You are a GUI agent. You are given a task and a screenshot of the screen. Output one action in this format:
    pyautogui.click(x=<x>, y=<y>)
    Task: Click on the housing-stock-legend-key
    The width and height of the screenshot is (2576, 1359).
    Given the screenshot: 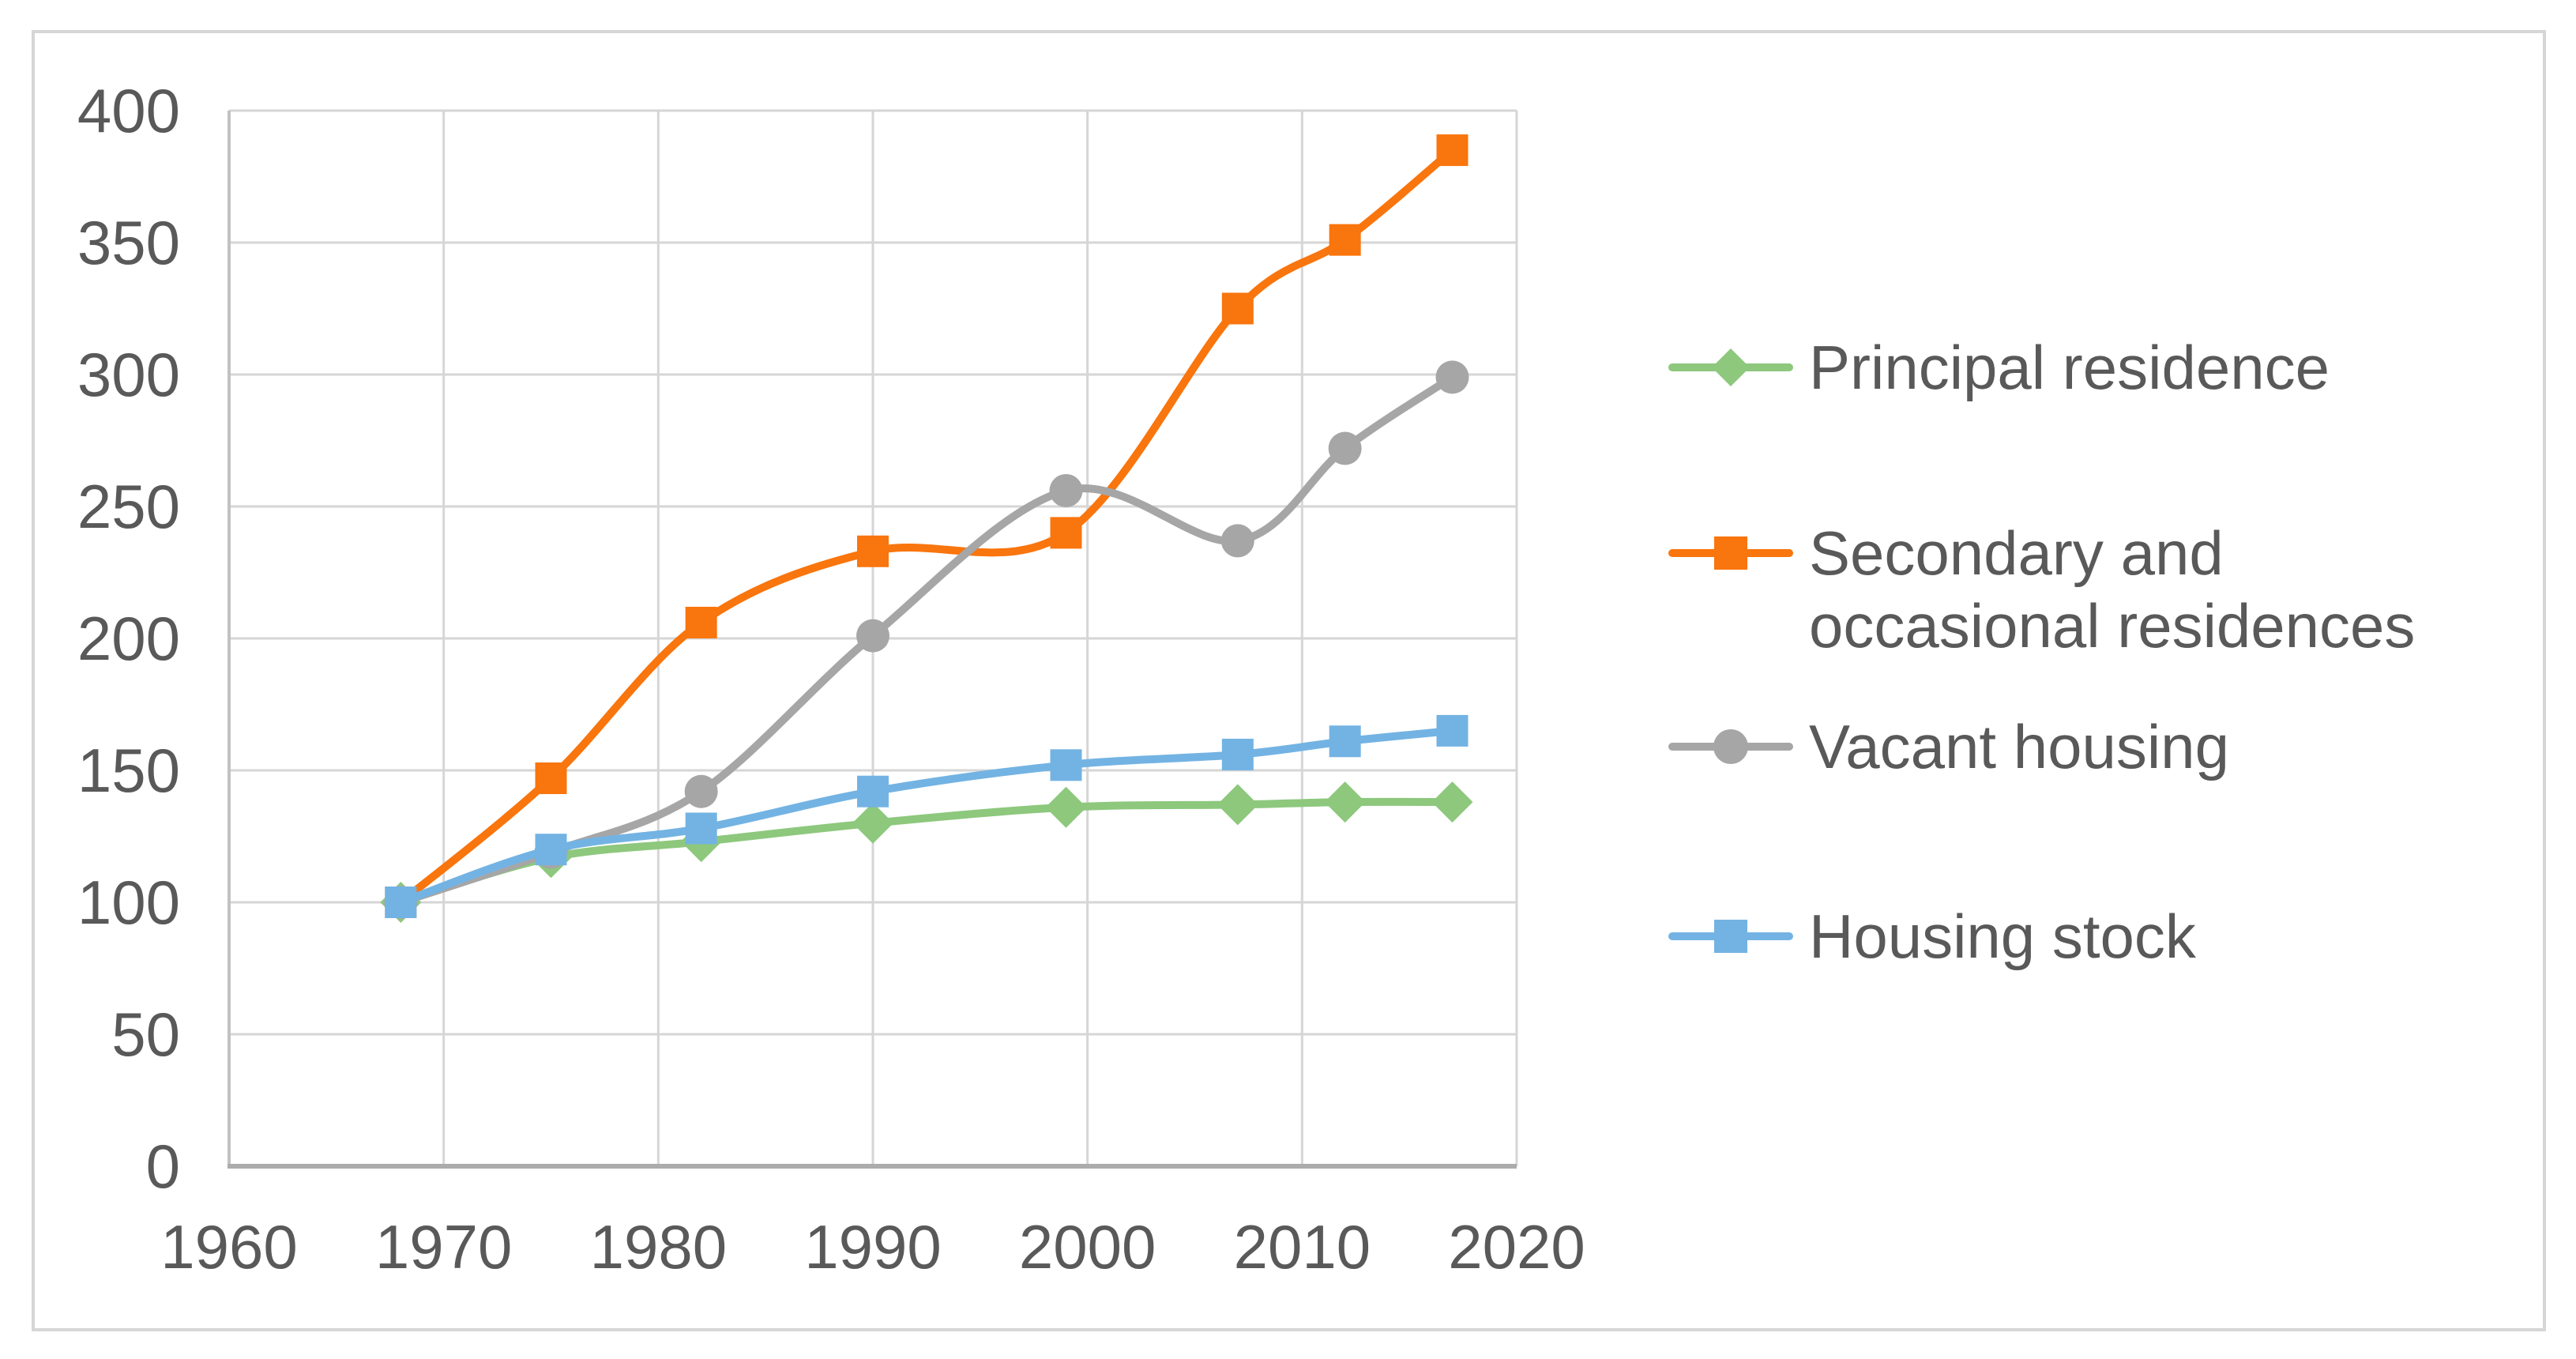 What is the action you would take?
    pyautogui.click(x=1730, y=936)
    